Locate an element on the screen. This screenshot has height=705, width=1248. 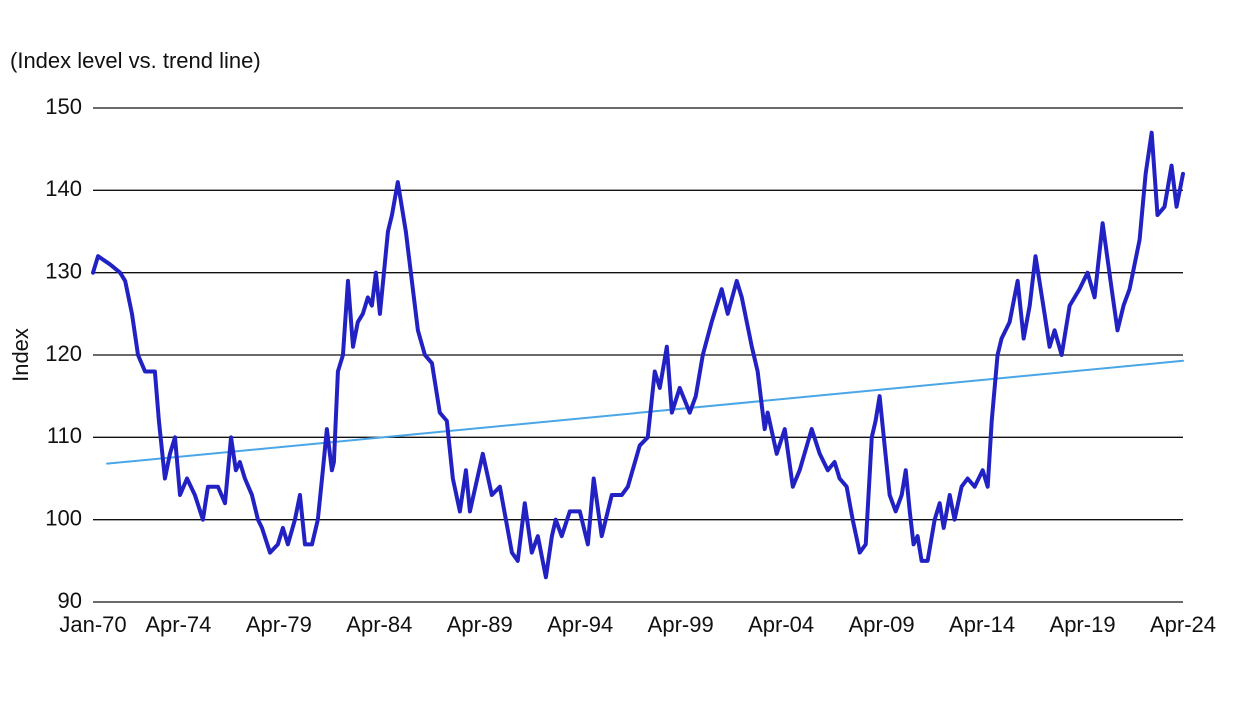
y-tick-label: 100 is located at coordinates (63, 517).